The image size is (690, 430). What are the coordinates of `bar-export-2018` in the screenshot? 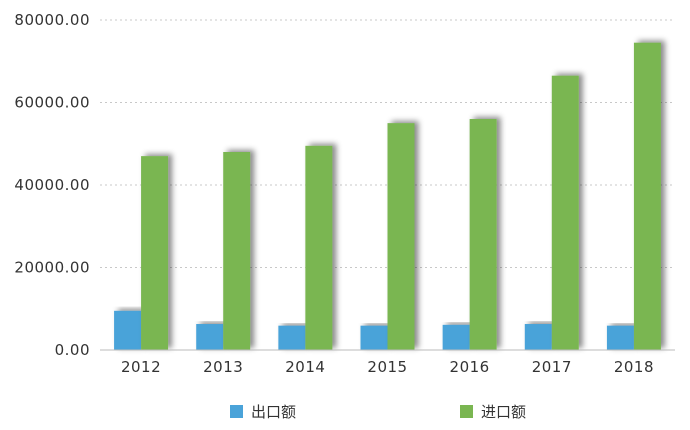 It's located at (620, 337).